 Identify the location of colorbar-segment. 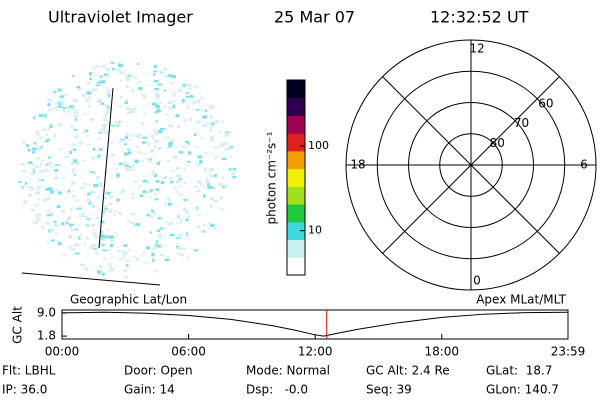
(296, 89).